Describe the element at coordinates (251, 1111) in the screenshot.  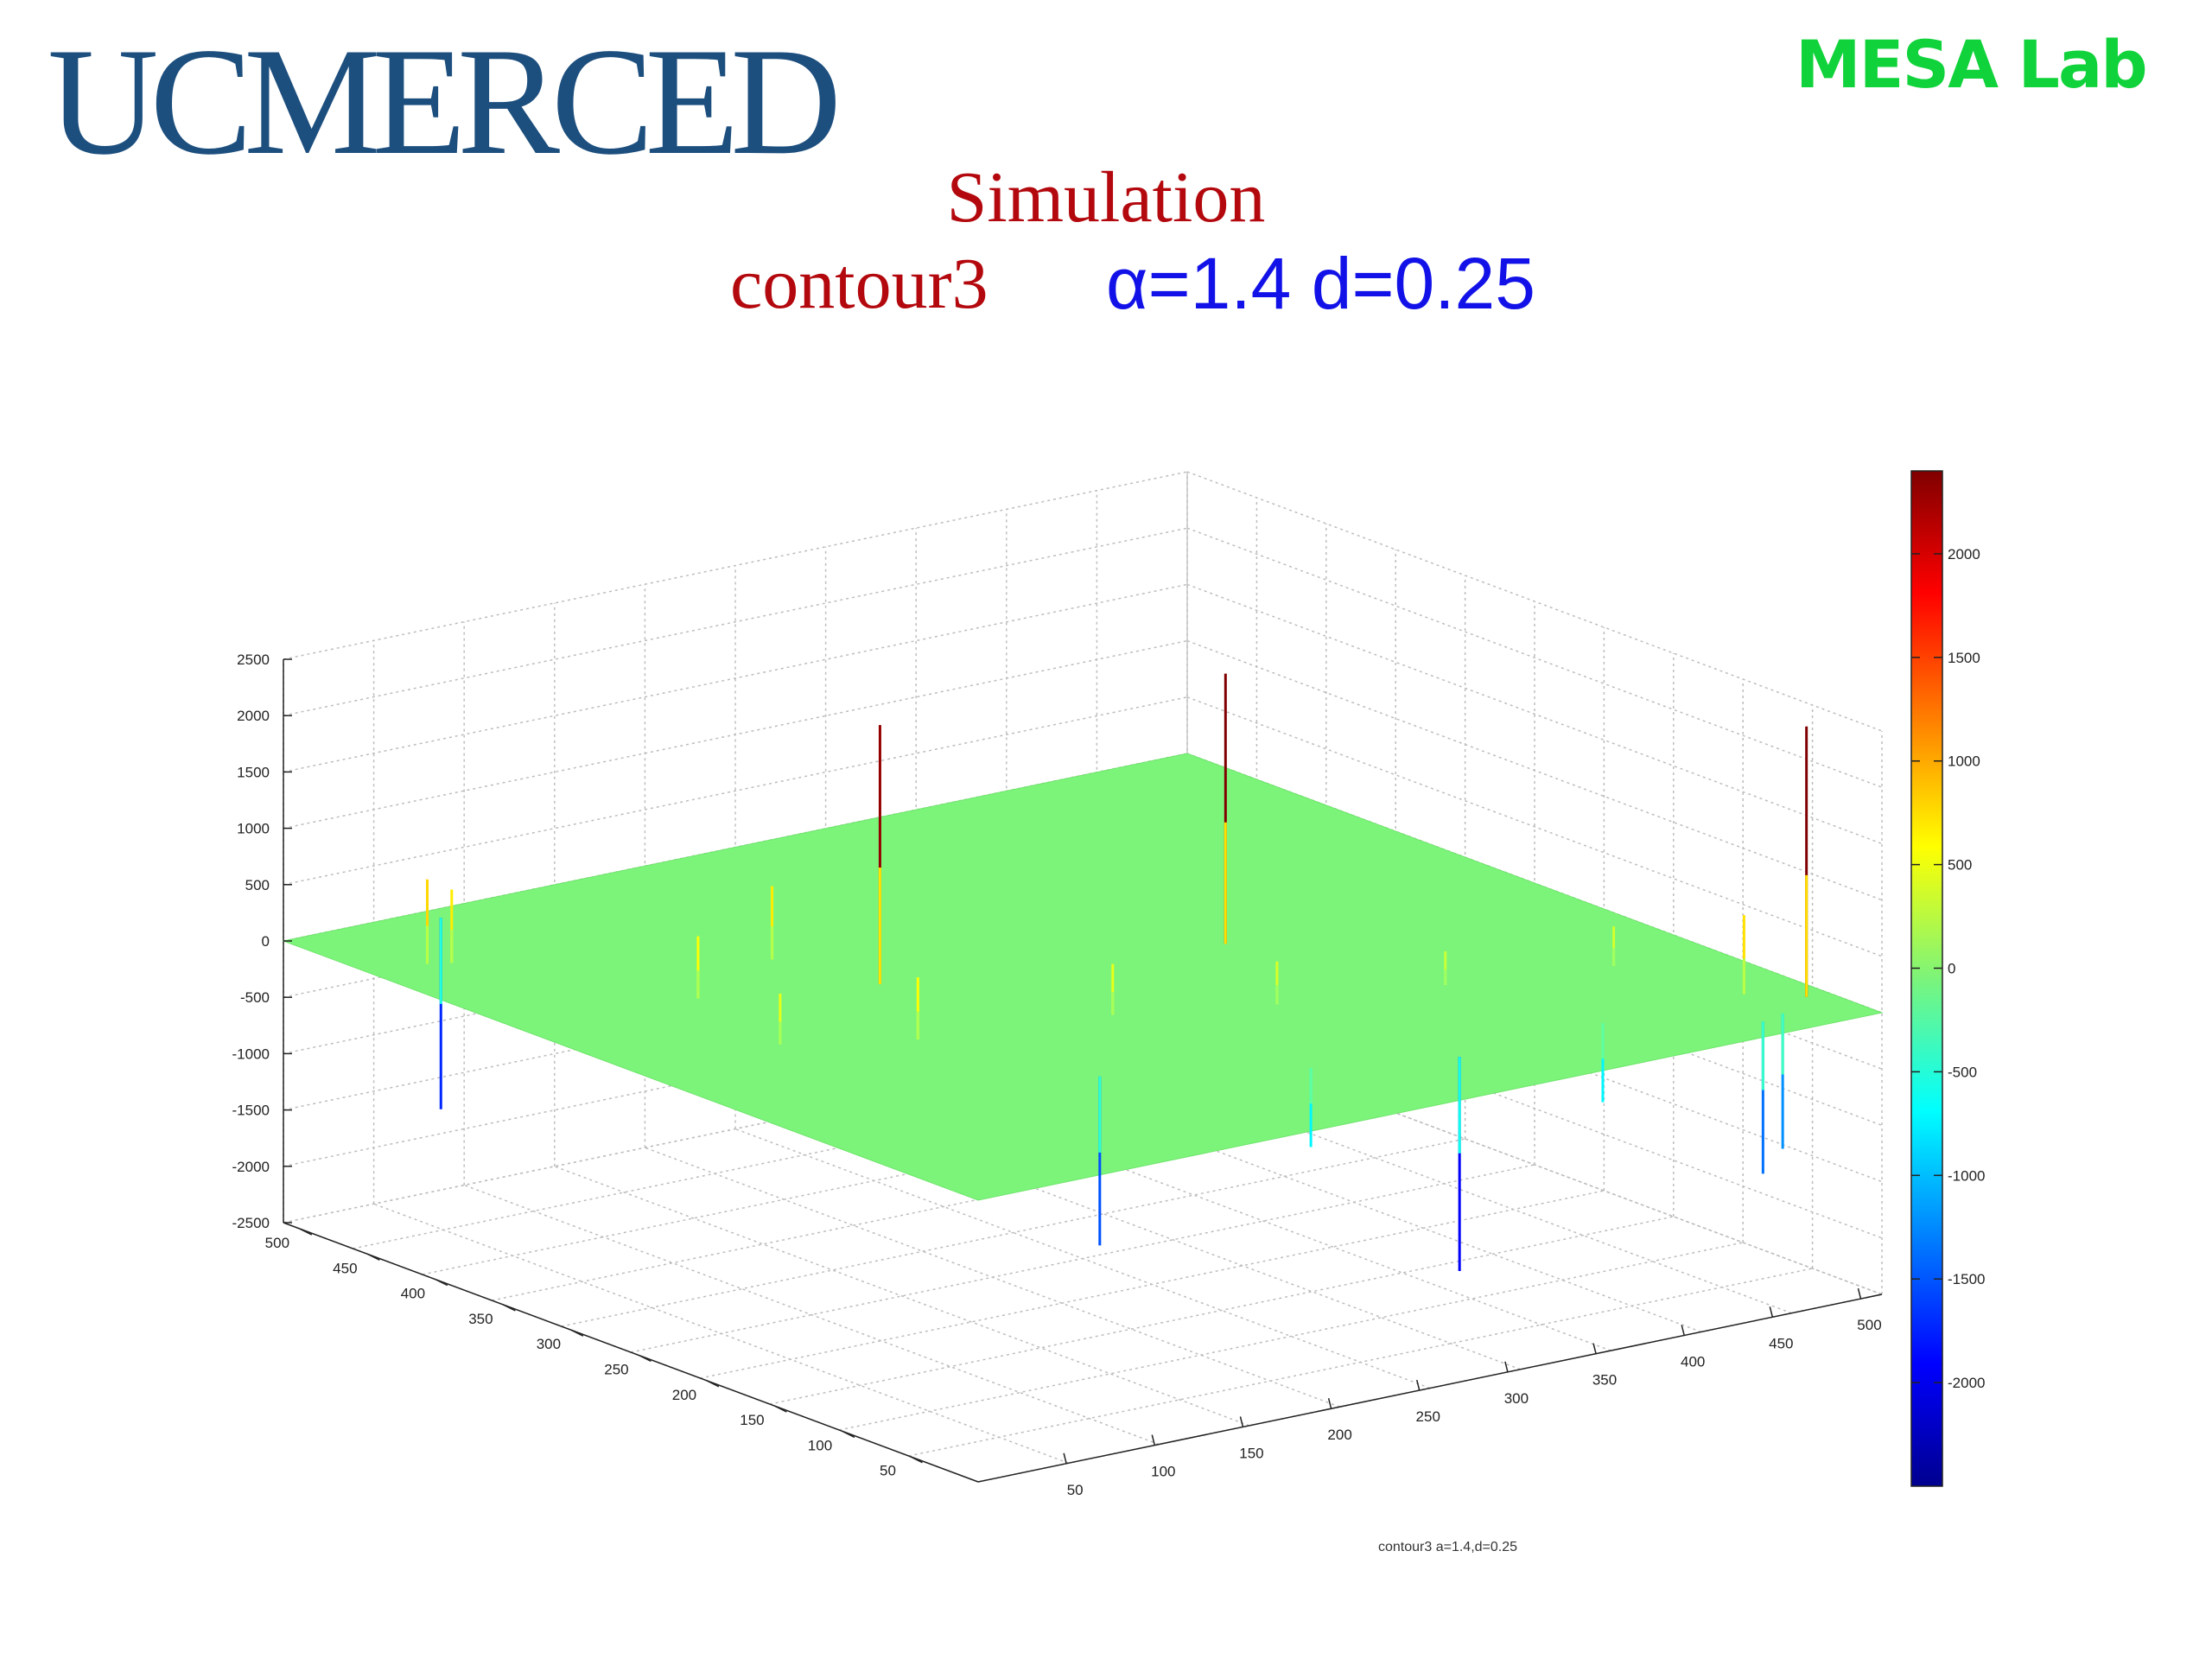
I see `z-tick-label: -1500` at that location.